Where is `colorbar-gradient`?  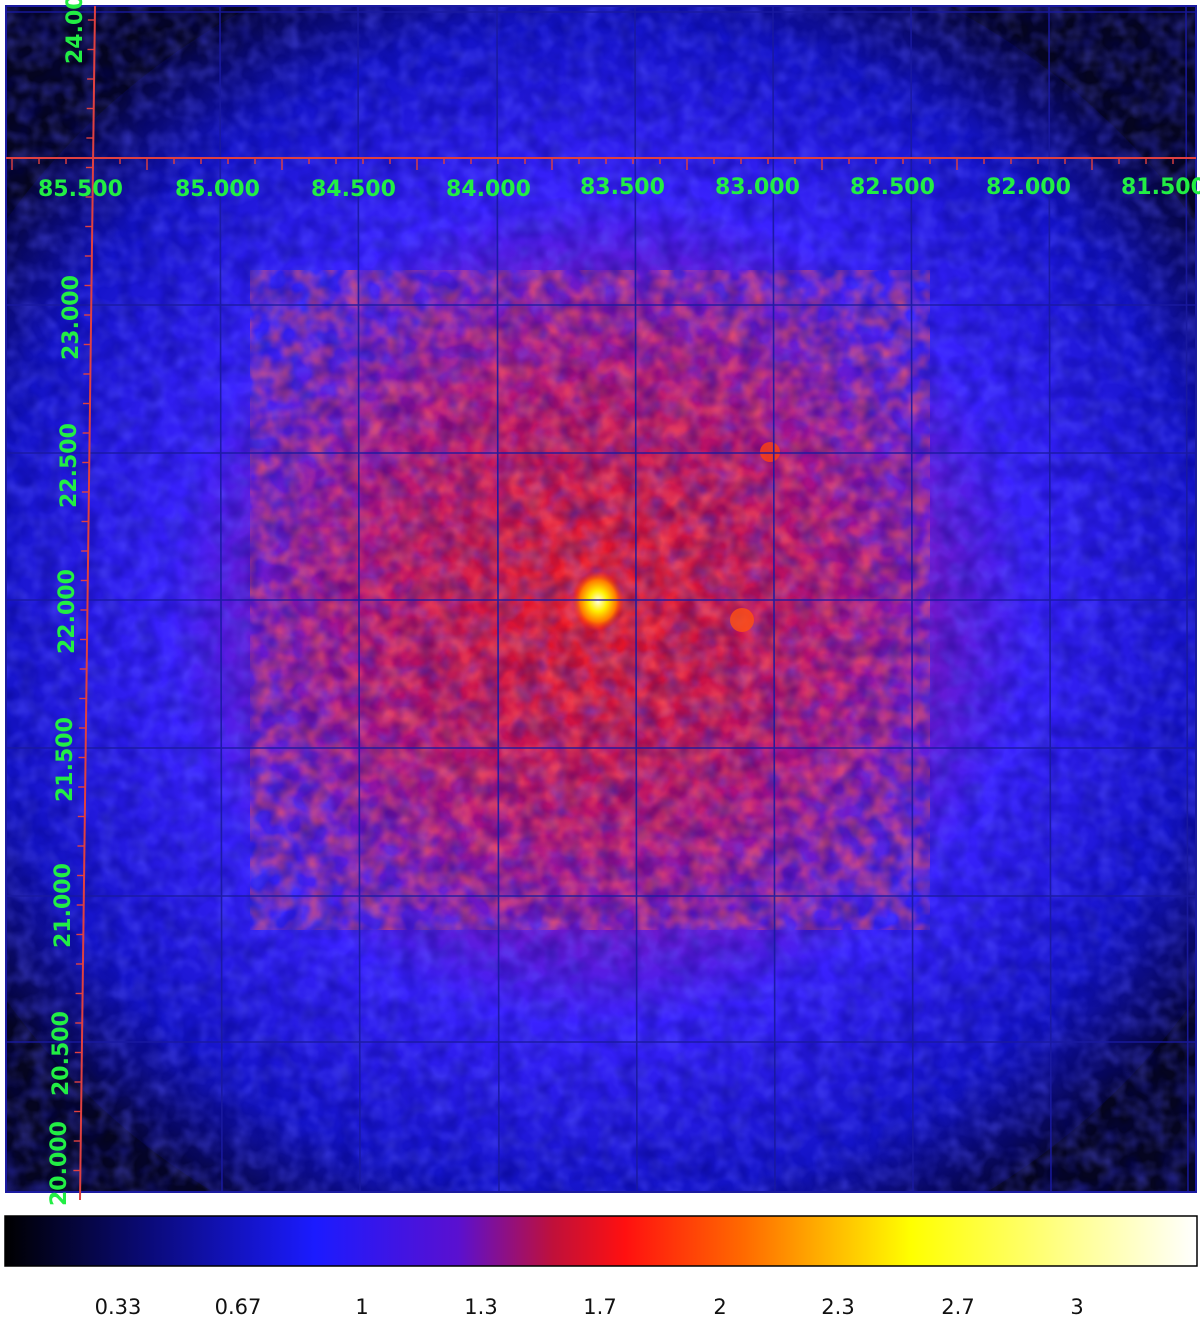 colorbar-gradient is located at coordinates (601, 1241).